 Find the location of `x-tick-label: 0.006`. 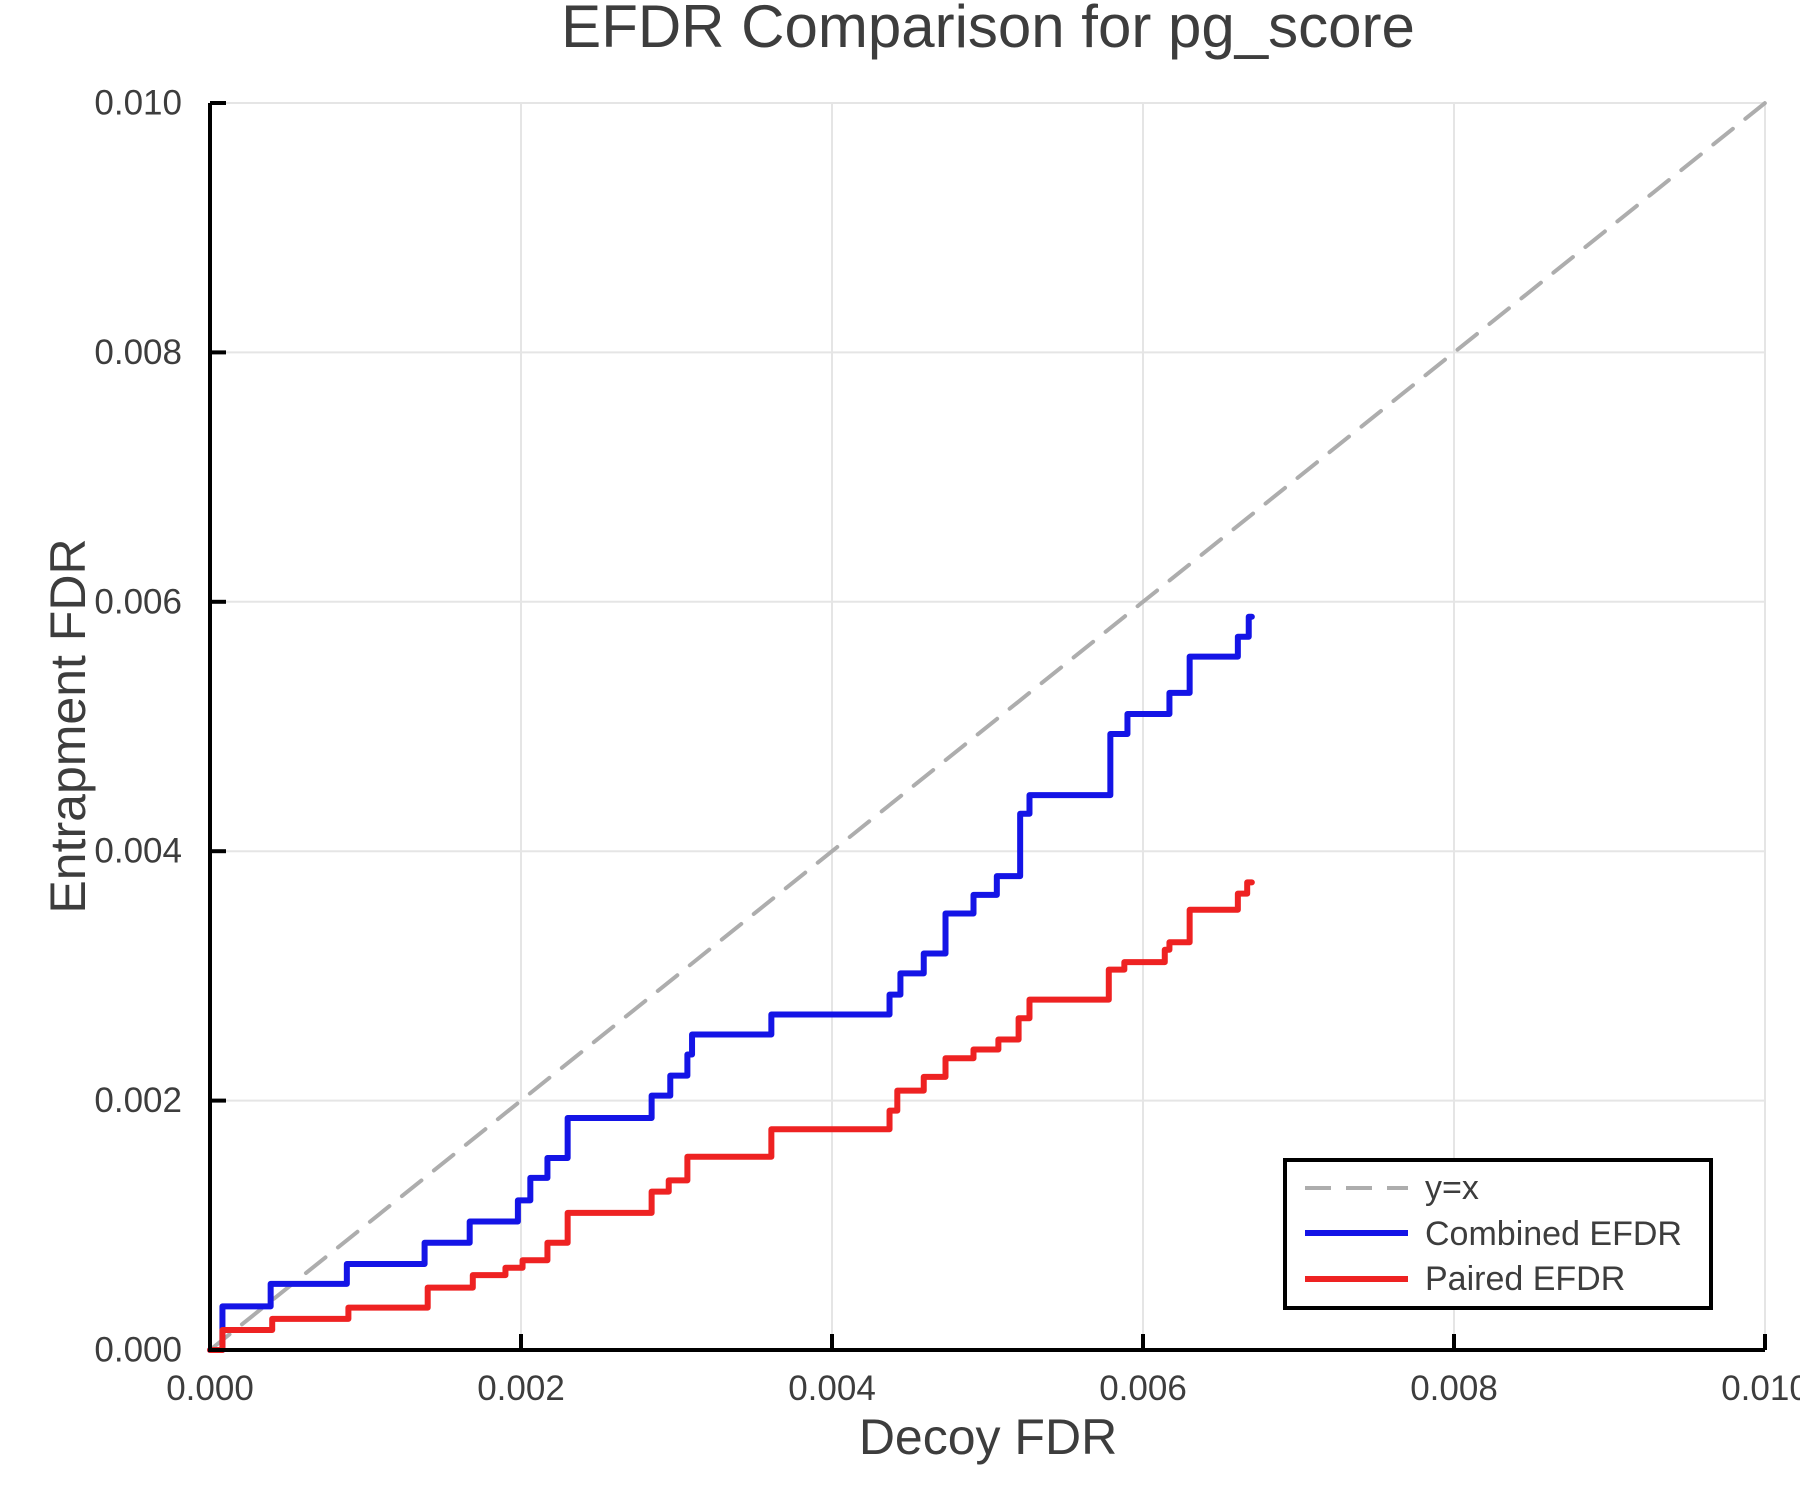

x-tick-label: 0.006 is located at coordinates (1143, 1388).